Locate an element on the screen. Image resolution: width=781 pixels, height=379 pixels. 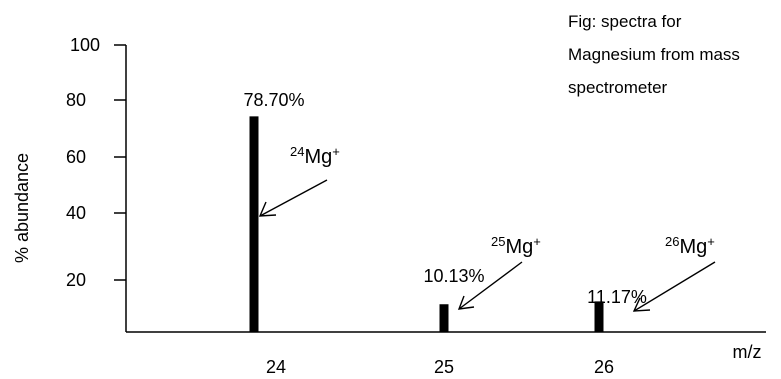
y-tick-label-80: 80 is located at coordinates (76, 100).